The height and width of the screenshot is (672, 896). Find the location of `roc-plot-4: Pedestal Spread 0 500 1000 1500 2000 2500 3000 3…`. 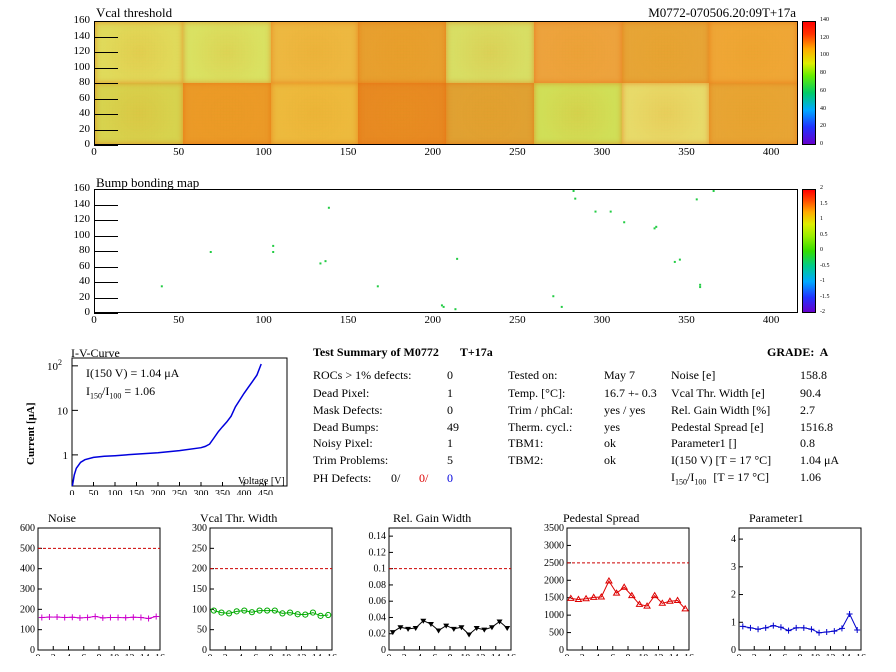

roc-plot-4: Pedestal Spread 0 500 1000 1500 2000 2500 3000 3… is located at coordinates (619, 583).